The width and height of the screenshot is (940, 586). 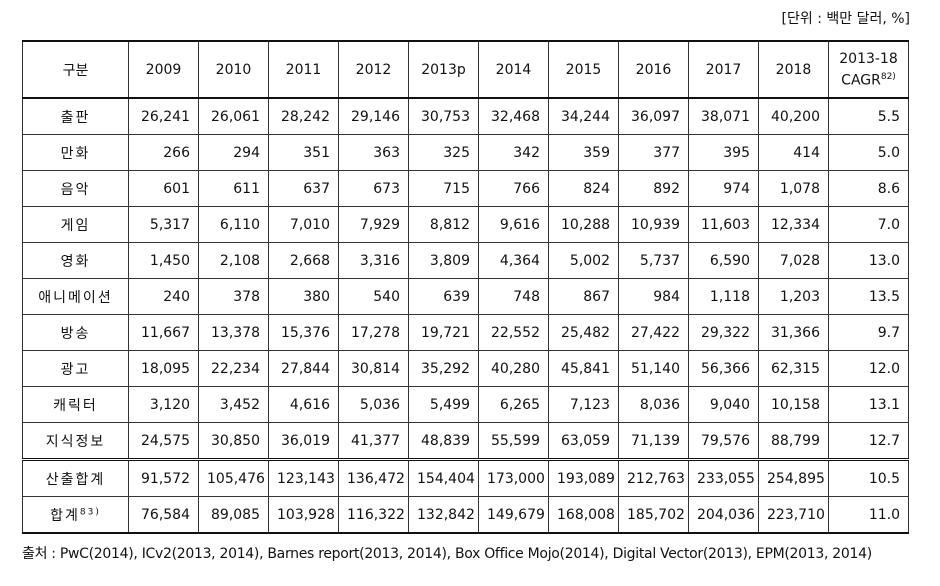 I want to click on cell: 3,452, so click(x=233, y=404).